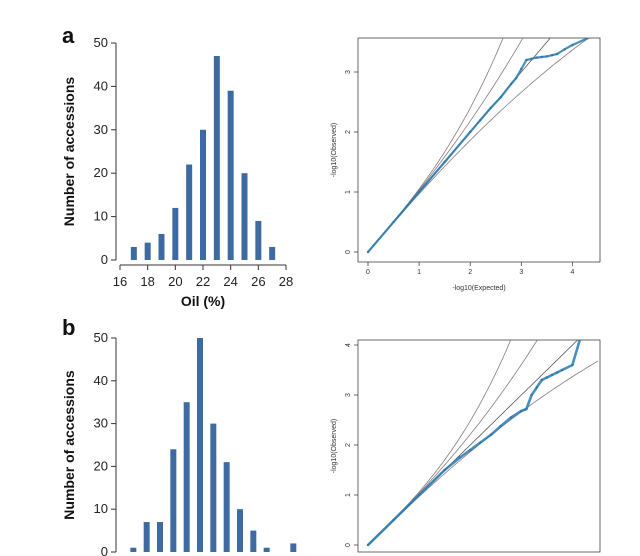 Image resolution: width=640 pixels, height=556 pixels. Describe the element at coordinates (348, 72) in the screenshot. I see `y-tick-label: 3` at that location.